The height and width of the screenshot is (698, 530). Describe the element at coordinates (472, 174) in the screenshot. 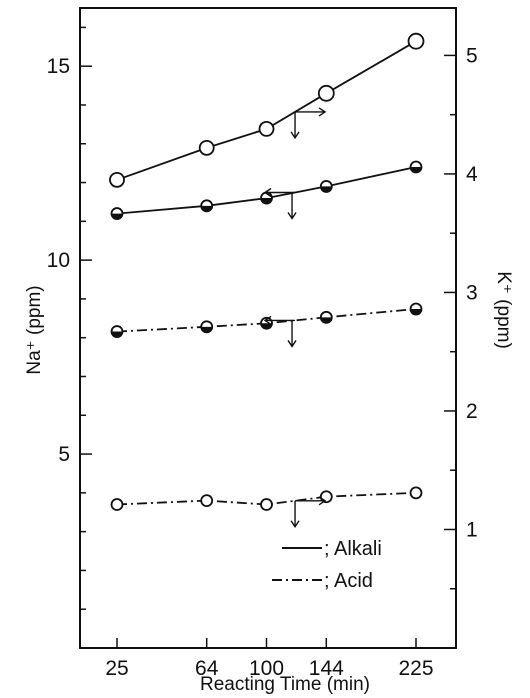

I see `y-right-tick-label: 4` at that location.